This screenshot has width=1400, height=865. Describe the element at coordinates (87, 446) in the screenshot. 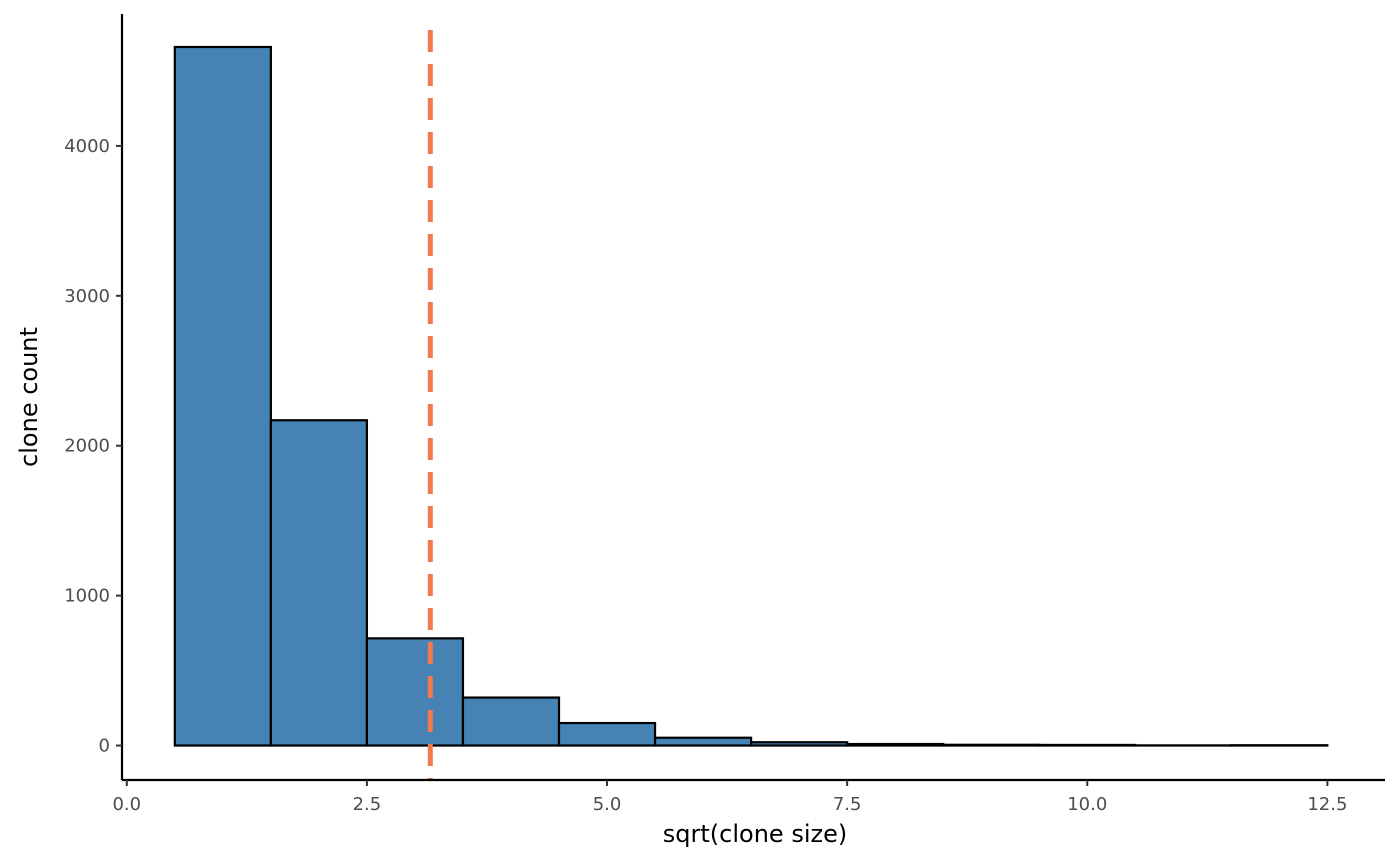

I see `y-tick-label: 2000` at that location.